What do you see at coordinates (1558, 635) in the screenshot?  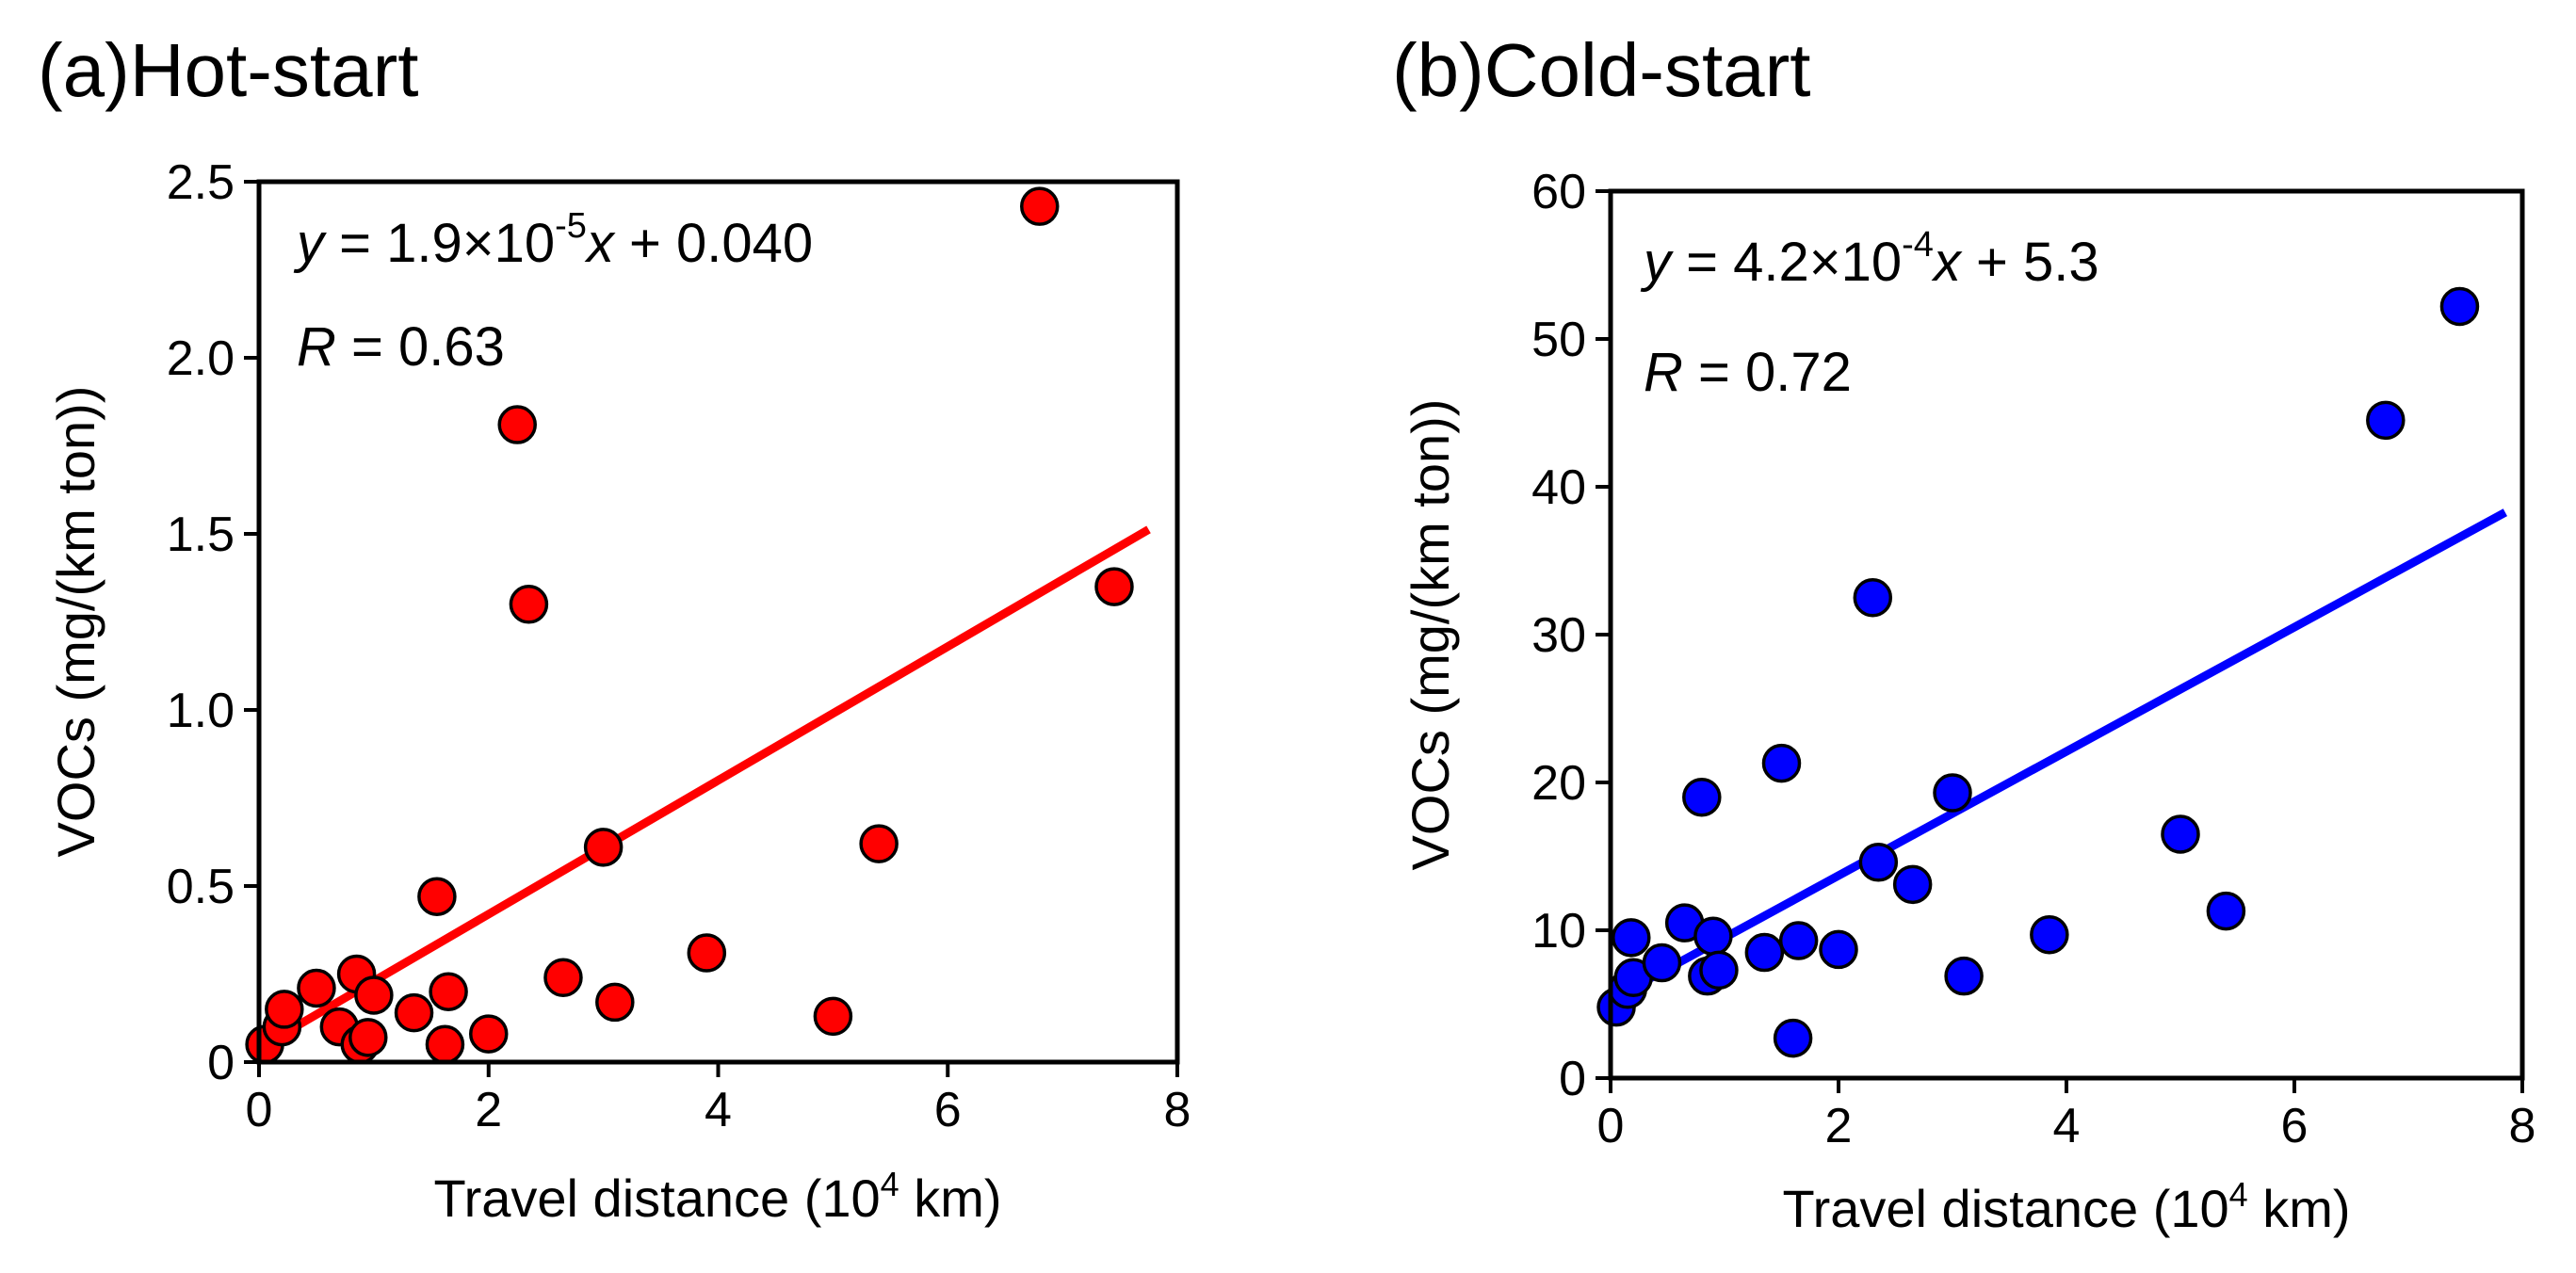 I see `panel-b-y-tick-label: 30` at bounding box center [1558, 635].